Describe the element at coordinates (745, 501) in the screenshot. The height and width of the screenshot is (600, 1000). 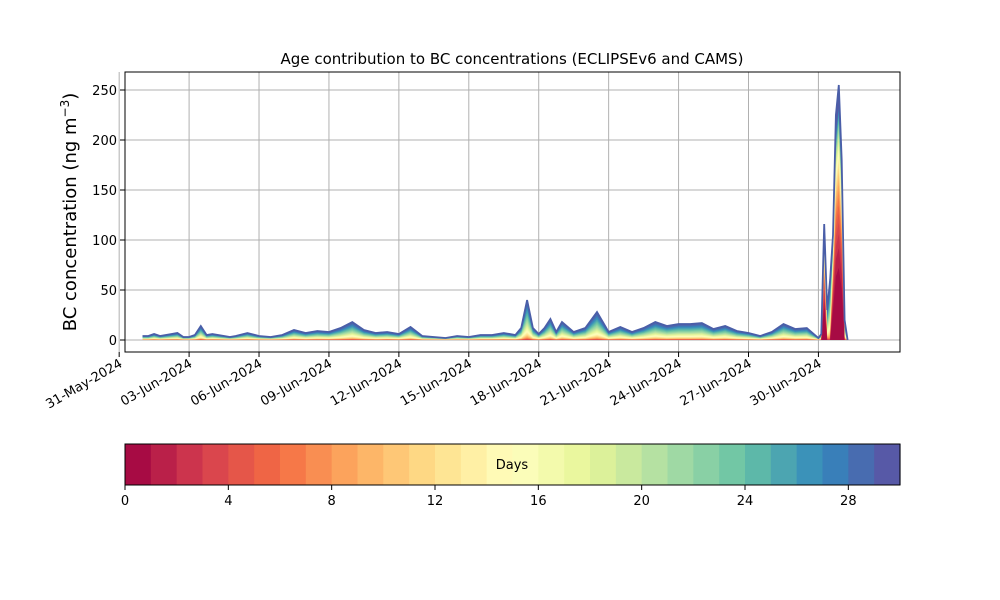
I see `colorbar-tick-label: 24` at that location.